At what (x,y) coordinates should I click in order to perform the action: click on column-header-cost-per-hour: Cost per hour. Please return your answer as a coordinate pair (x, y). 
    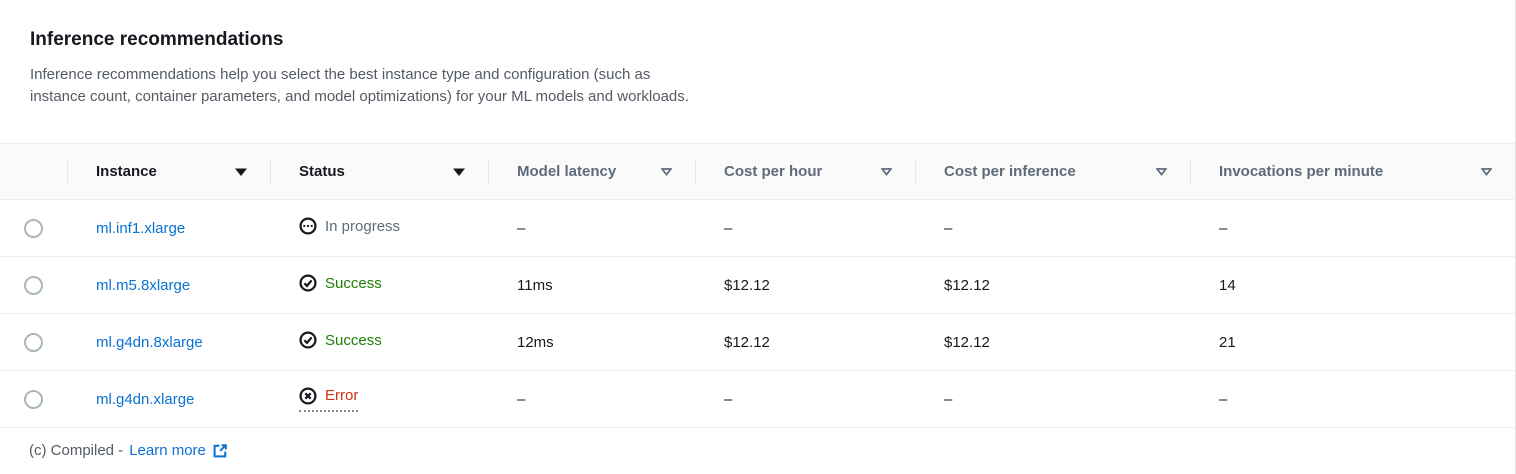
    Looking at the image, I should click on (805, 172).